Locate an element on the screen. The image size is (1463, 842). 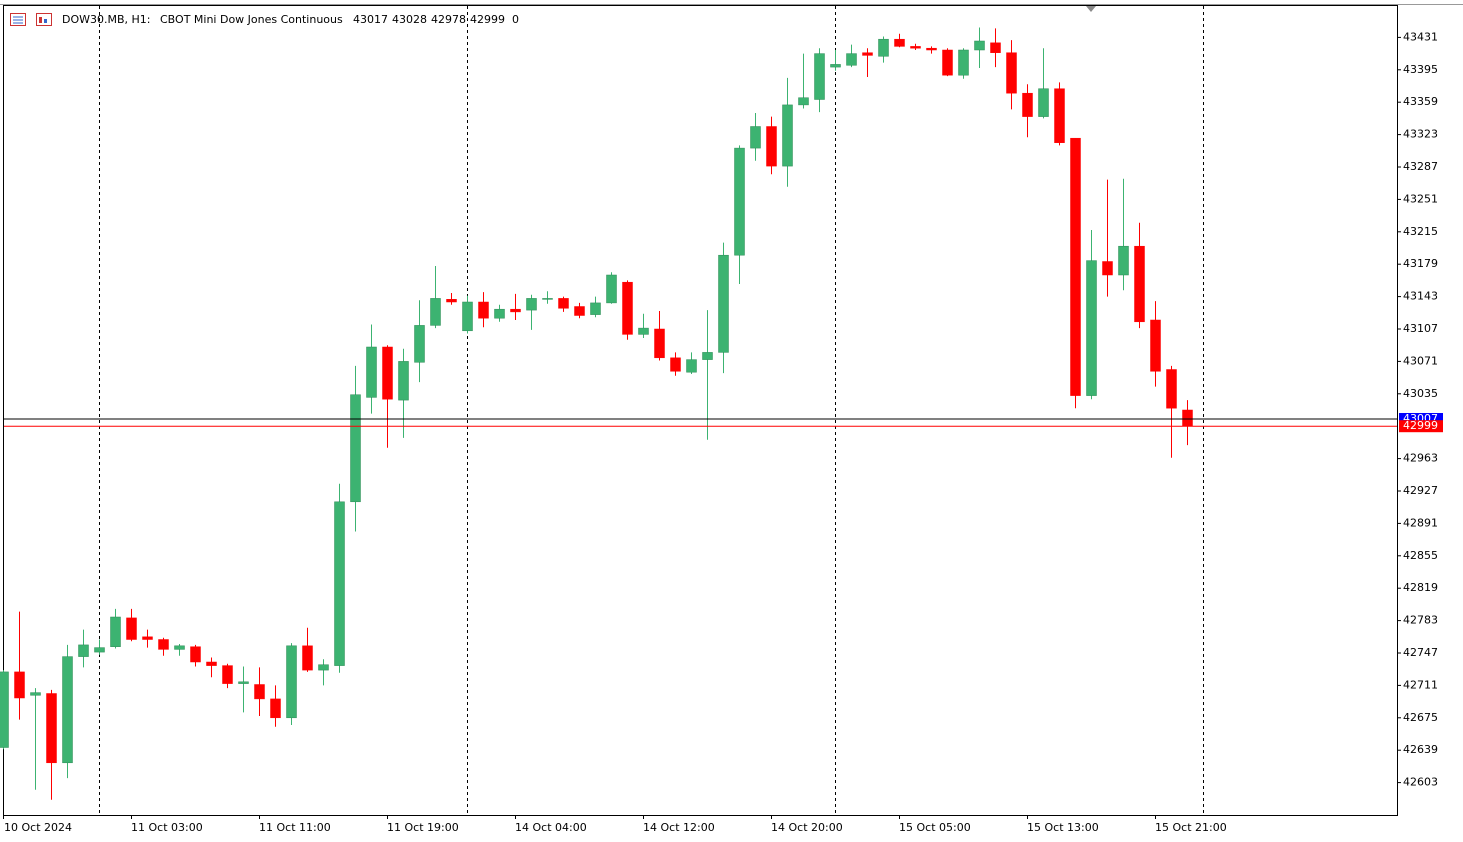
x-tick-label: 14 Oct 20:00 is located at coordinates (807, 827).